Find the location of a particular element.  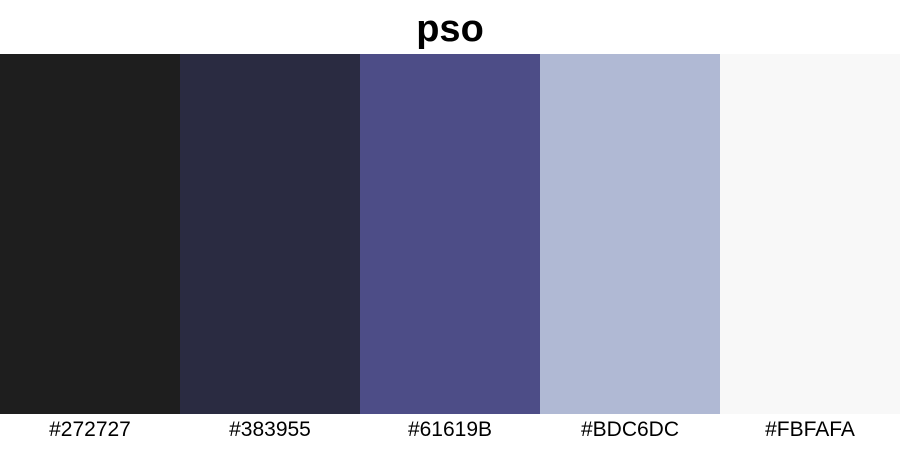

hex-label-2: #383955 is located at coordinates (270, 429).